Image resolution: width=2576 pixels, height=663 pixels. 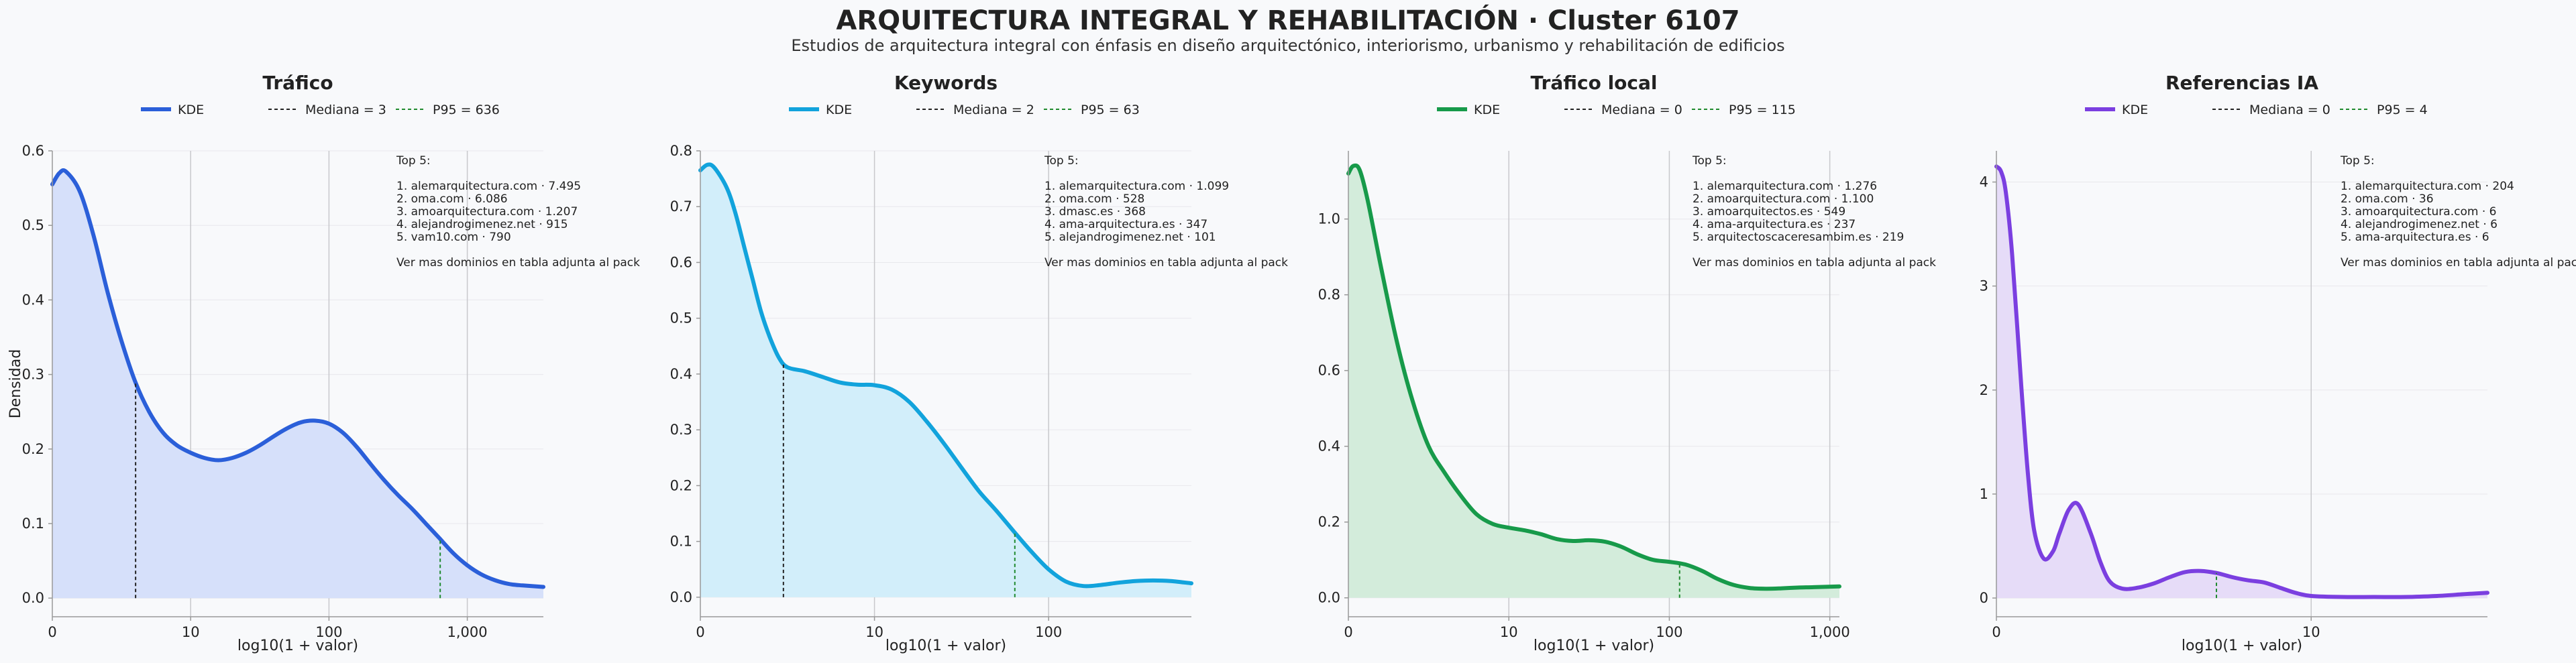 What do you see at coordinates (1136, 186) in the screenshot?
I see `top5-item: 1. alemarquitectura.com · 1.099` at bounding box center [1136, 186].